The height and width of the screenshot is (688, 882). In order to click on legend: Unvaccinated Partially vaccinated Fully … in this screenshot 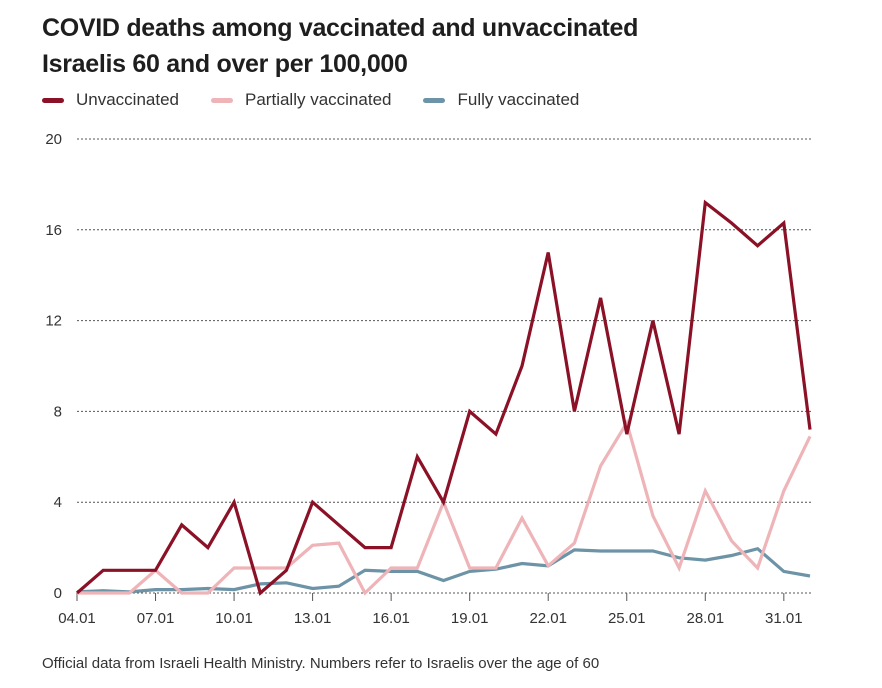, I will do `click(326, 100)`.